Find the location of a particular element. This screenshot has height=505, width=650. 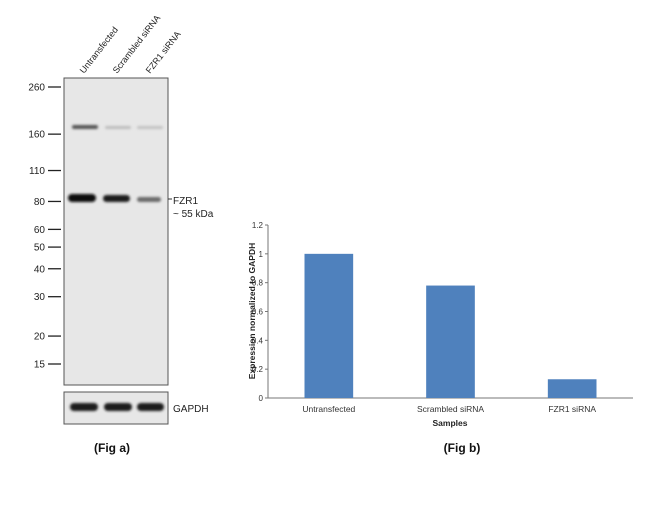

band-fzr1-lane1 is located at coordinates (82, 198).